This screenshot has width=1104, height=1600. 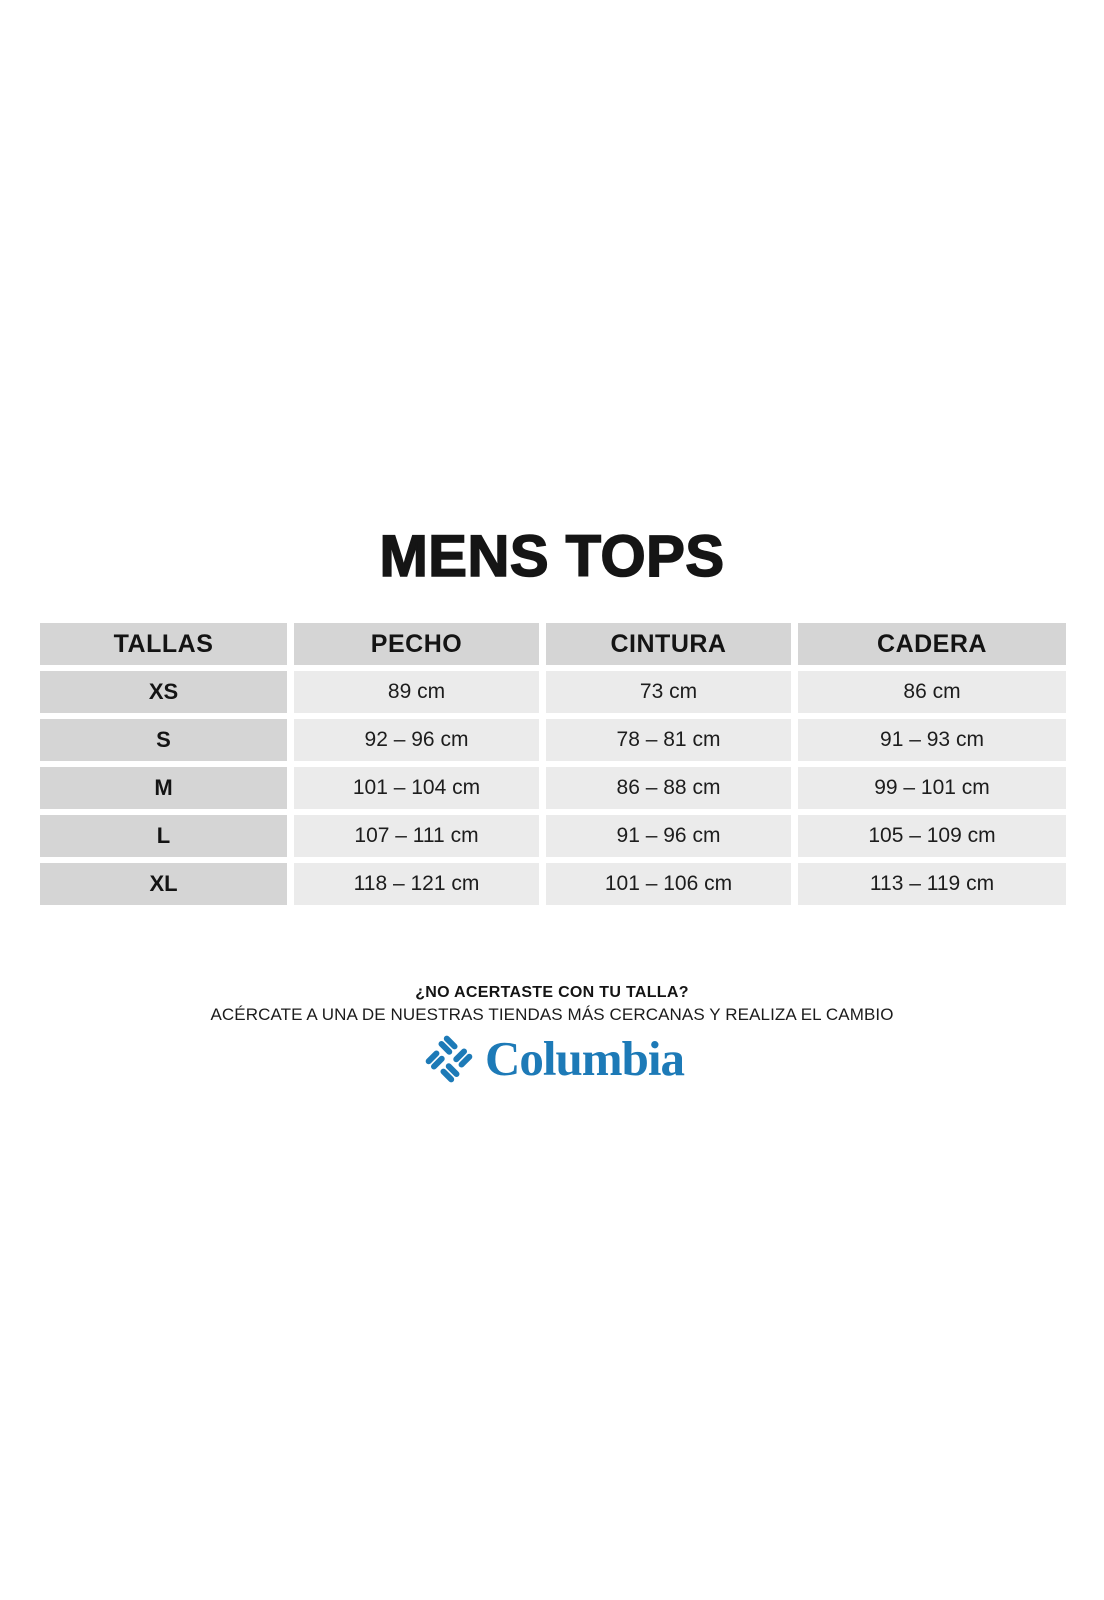 What do you see at coordinates (416, 692) in the screenshot?
I see `pecho-cell: 89 cm` at bounding box center [416, 692].